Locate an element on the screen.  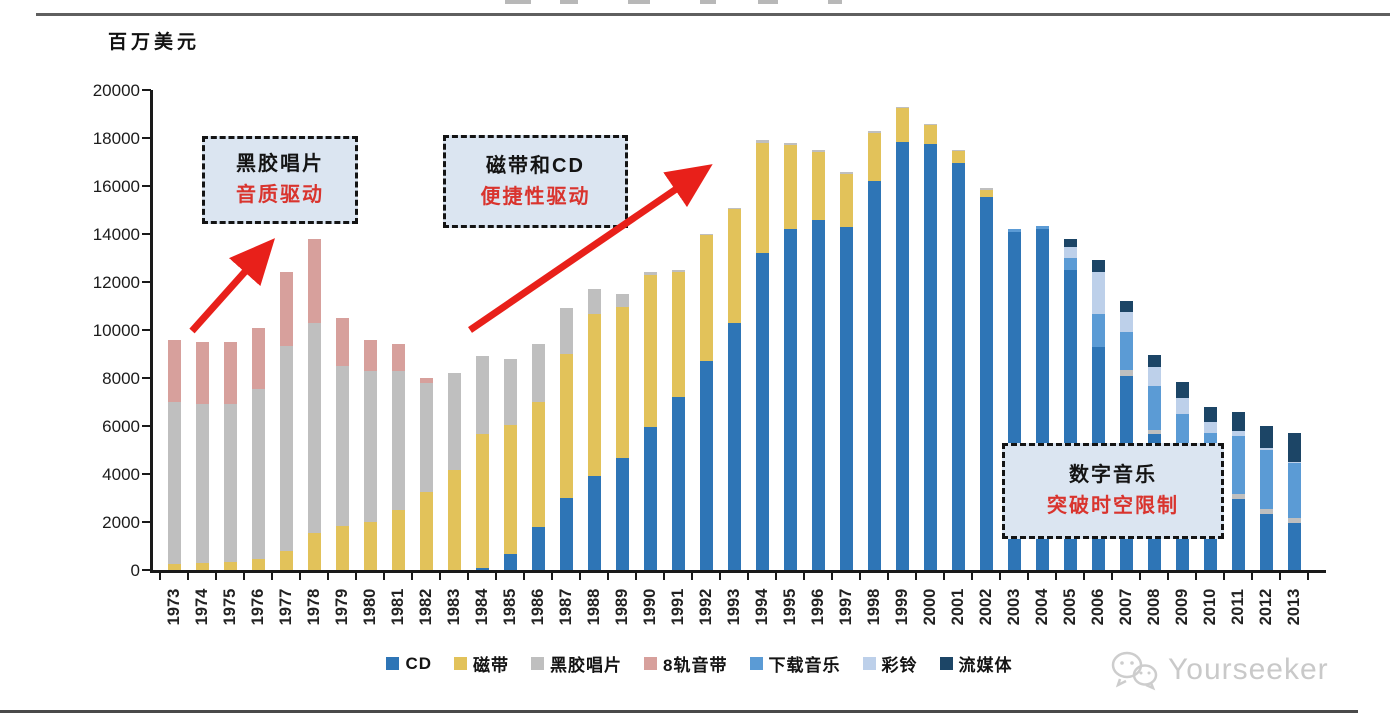
bar-1975-vinyl is located at coordinates (230, 483).